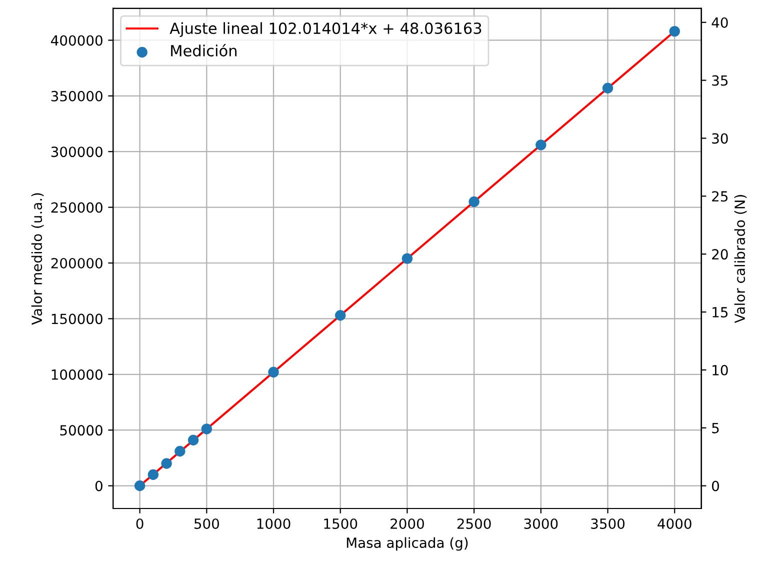  What do you see at coordinates (37, 259) in the screenshot?
I see `y-axis-title: Valor medido (u.a.)` at bounding box center [37, 259].